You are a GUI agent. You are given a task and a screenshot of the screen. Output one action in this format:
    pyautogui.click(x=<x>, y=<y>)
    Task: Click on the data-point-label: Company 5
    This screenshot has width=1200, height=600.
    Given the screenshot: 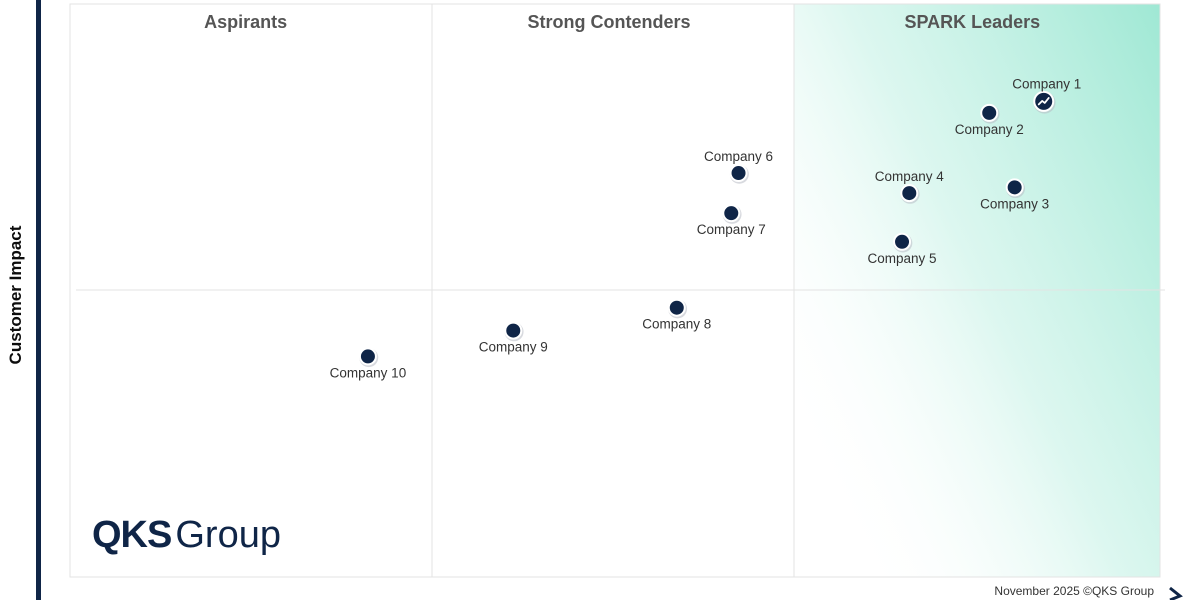 What is the action you would take?
    pyautogui.click(x=902, y=258)
    